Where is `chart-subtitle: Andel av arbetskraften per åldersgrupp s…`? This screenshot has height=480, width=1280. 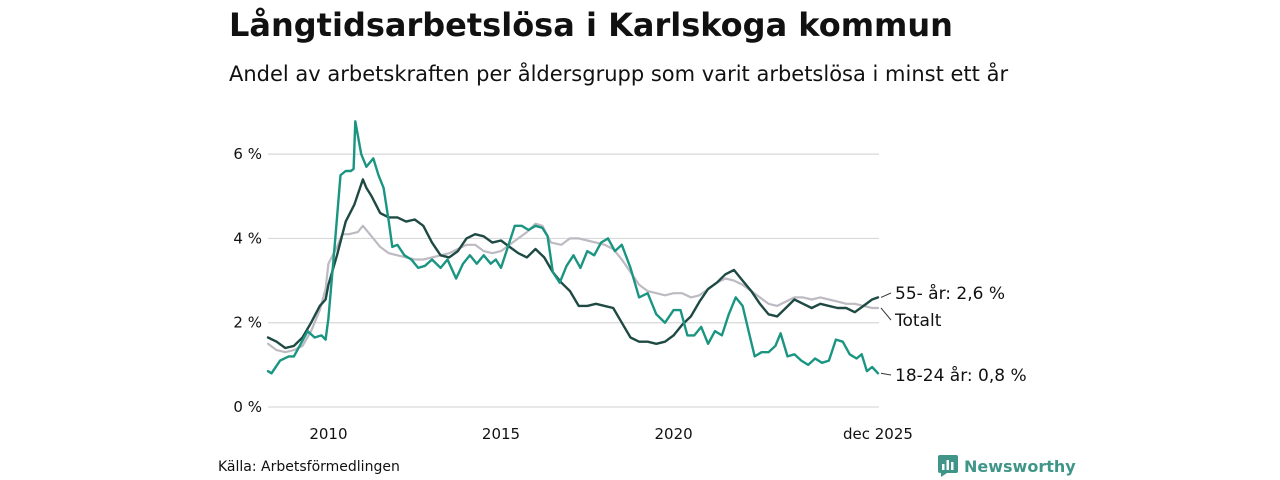
chart-subtitle: Andel av arbetskraften per åldersgrupp s… is located at coordinates (619, 74).